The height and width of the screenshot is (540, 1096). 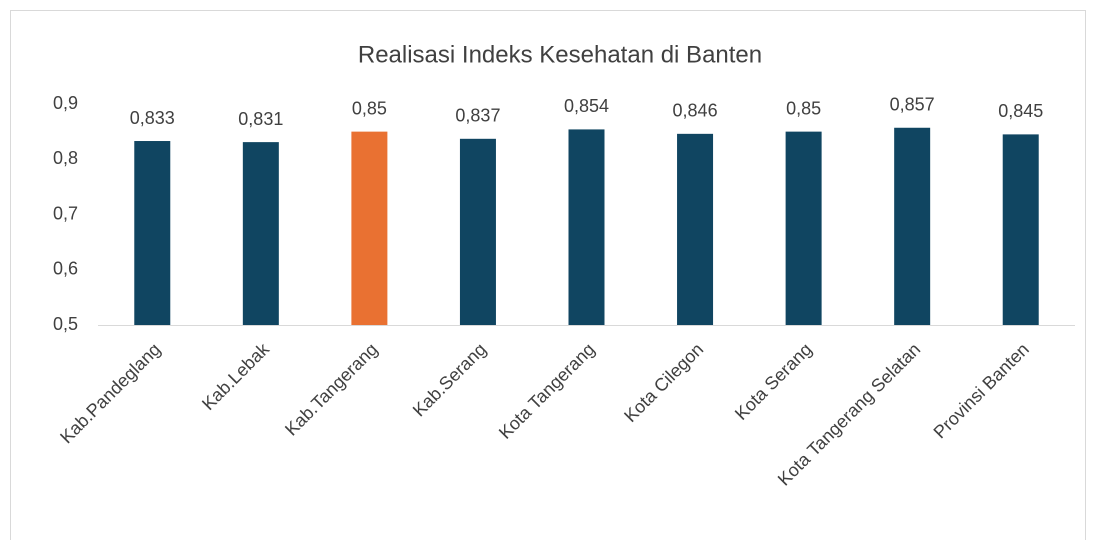 I want to click on data-label: 0,833, so click(x=152, y=118).